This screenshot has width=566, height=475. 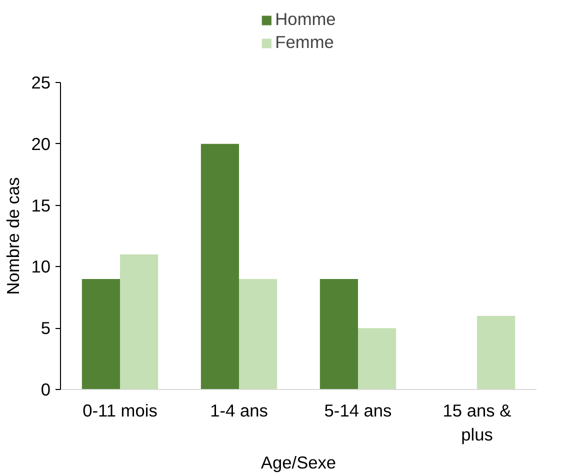 What do you see at coordinates (477, 422) in the screenshot?
I see `x-tick-label: 15 ans & plus` at bounding box center [477, 422].